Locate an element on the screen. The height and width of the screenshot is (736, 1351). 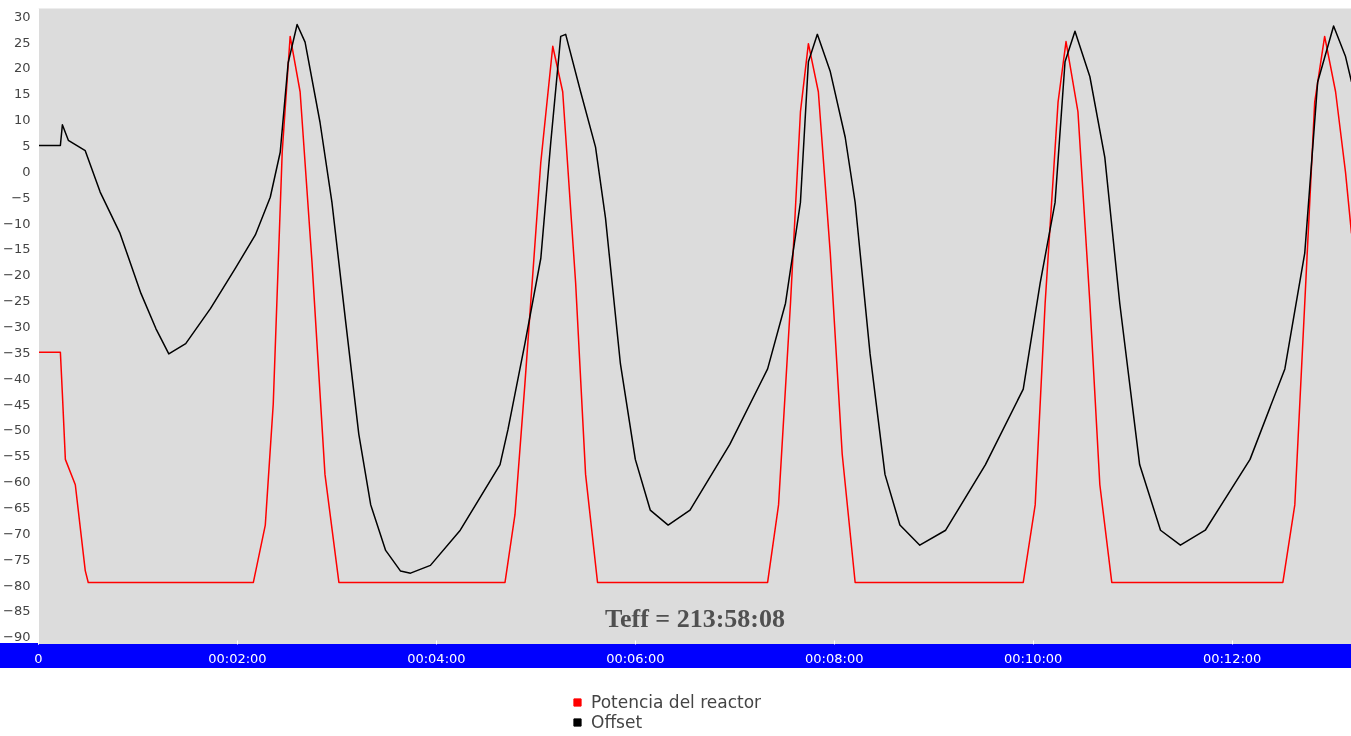
y-tick-label: −70 is located at coordinates (17, 533).